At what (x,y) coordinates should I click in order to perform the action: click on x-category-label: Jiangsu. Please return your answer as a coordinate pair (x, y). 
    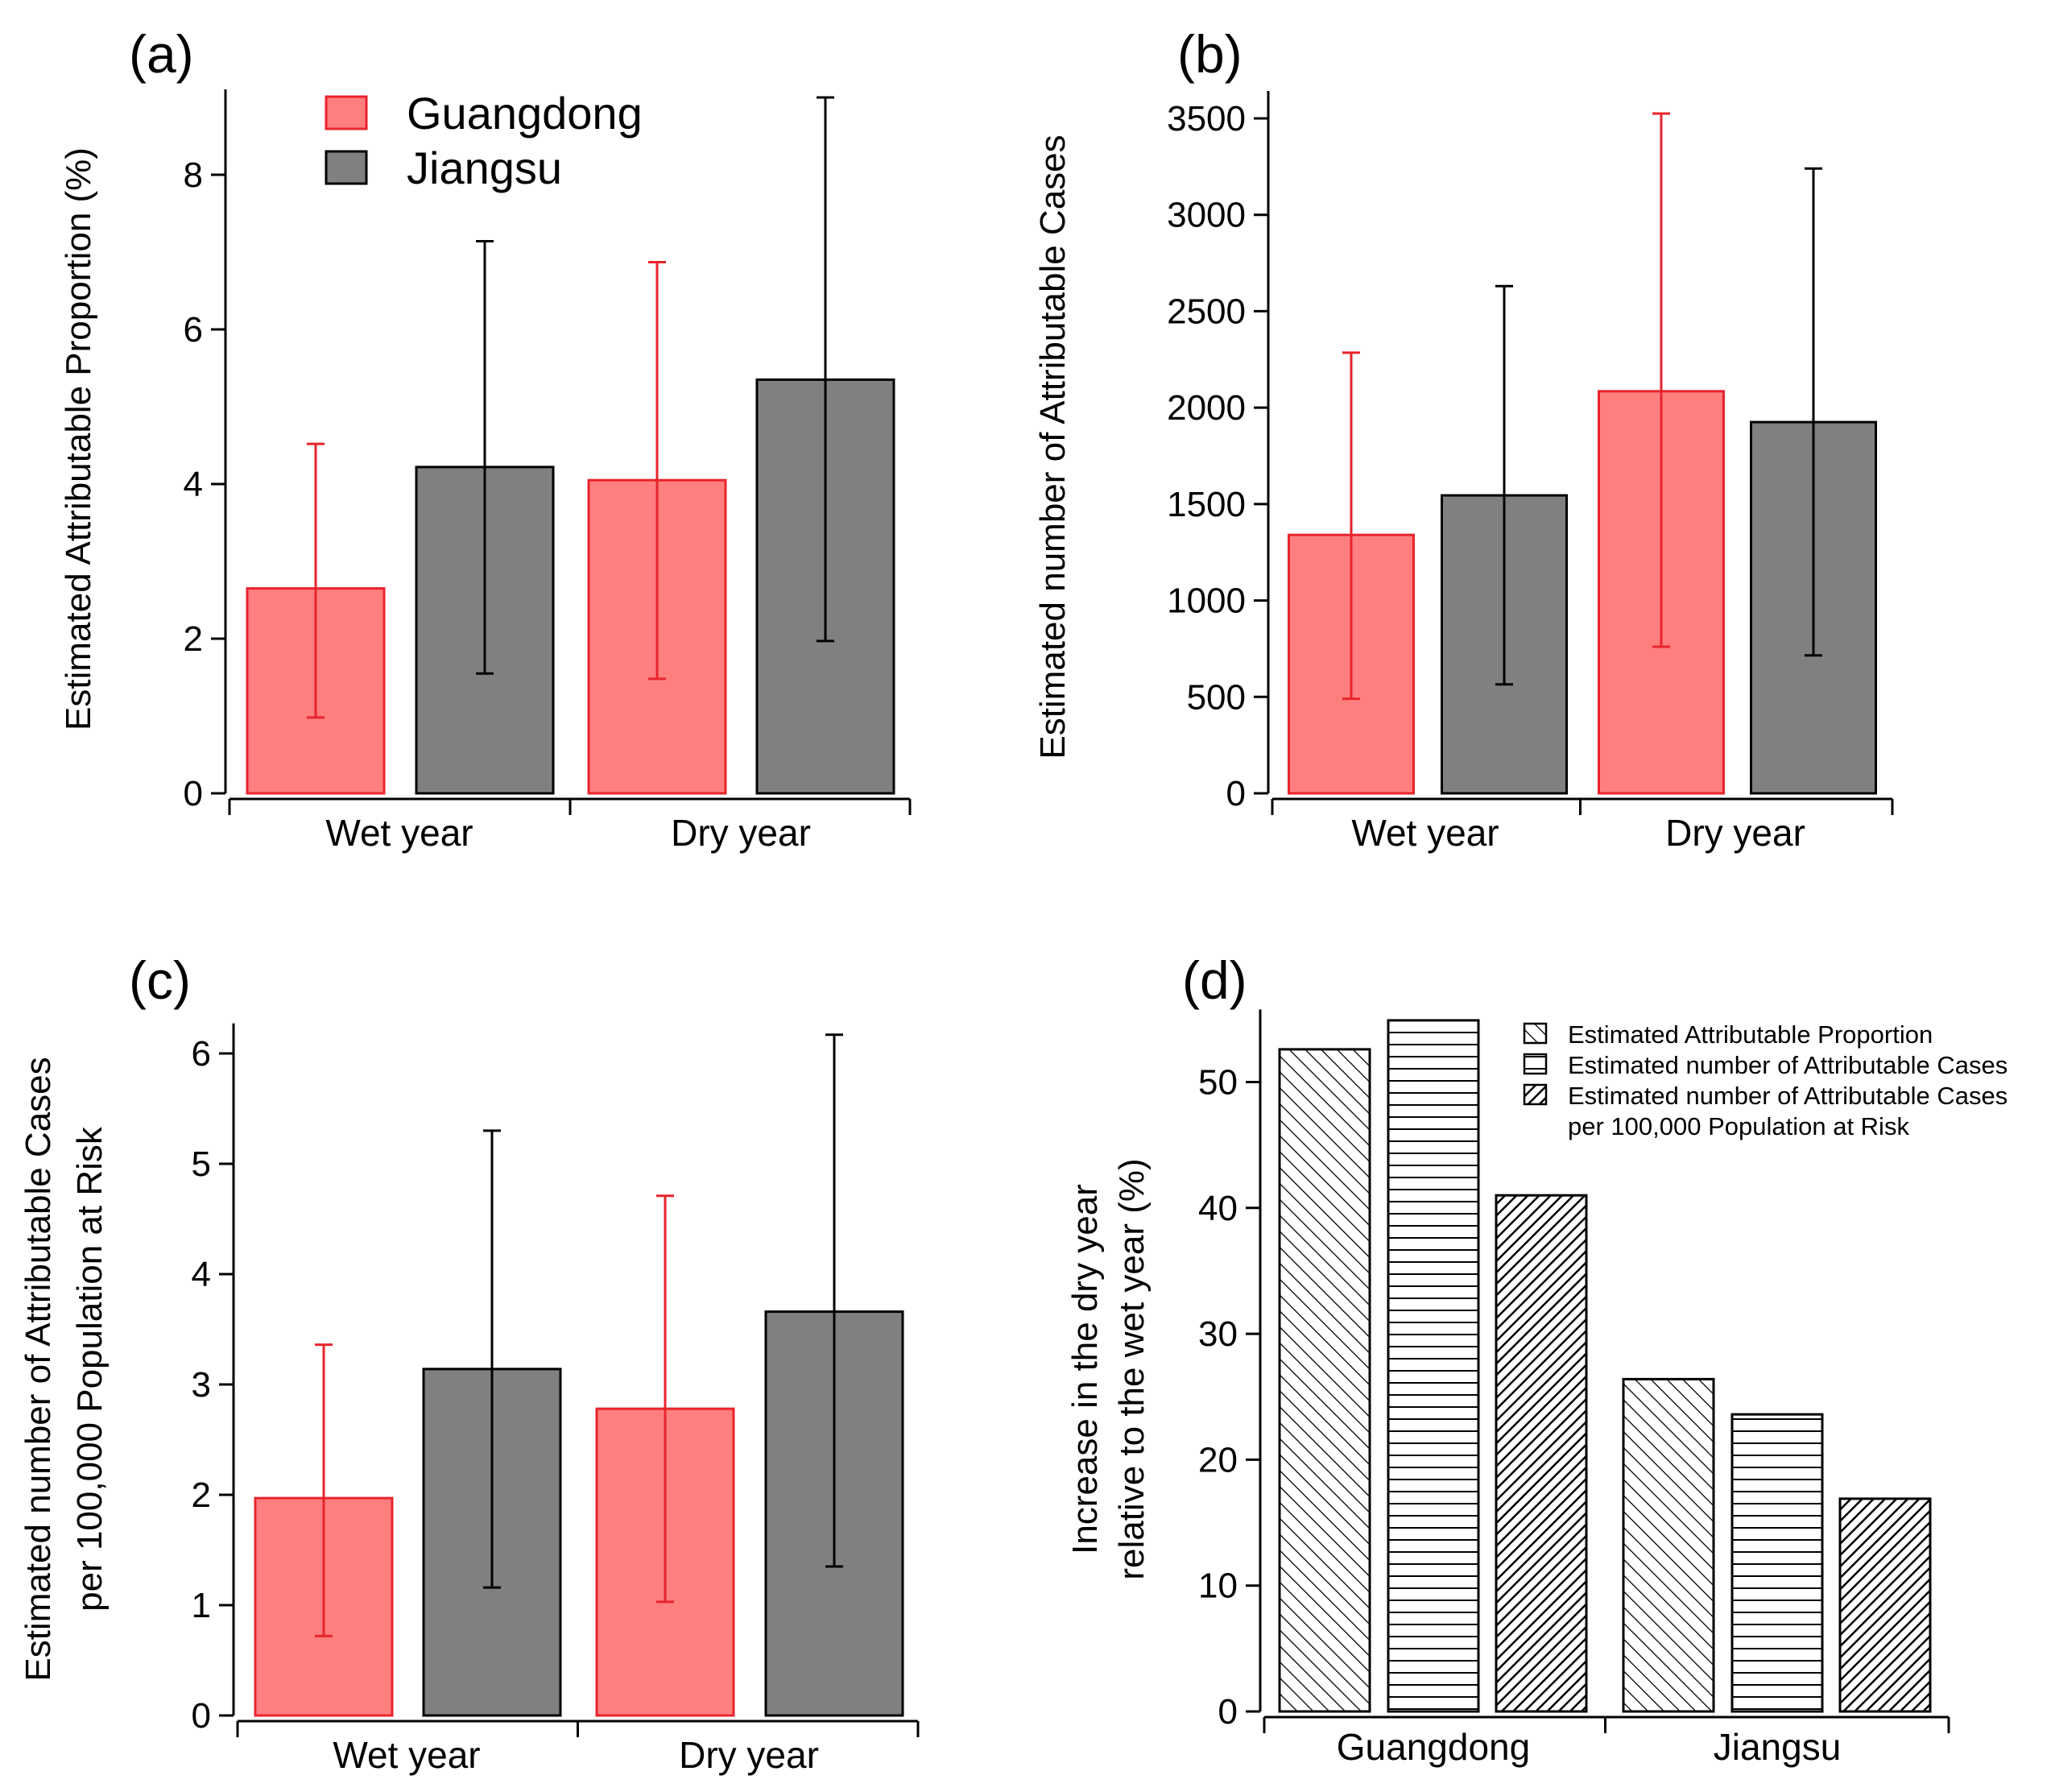
    Looking at the image, I should click on (1778, 1747).